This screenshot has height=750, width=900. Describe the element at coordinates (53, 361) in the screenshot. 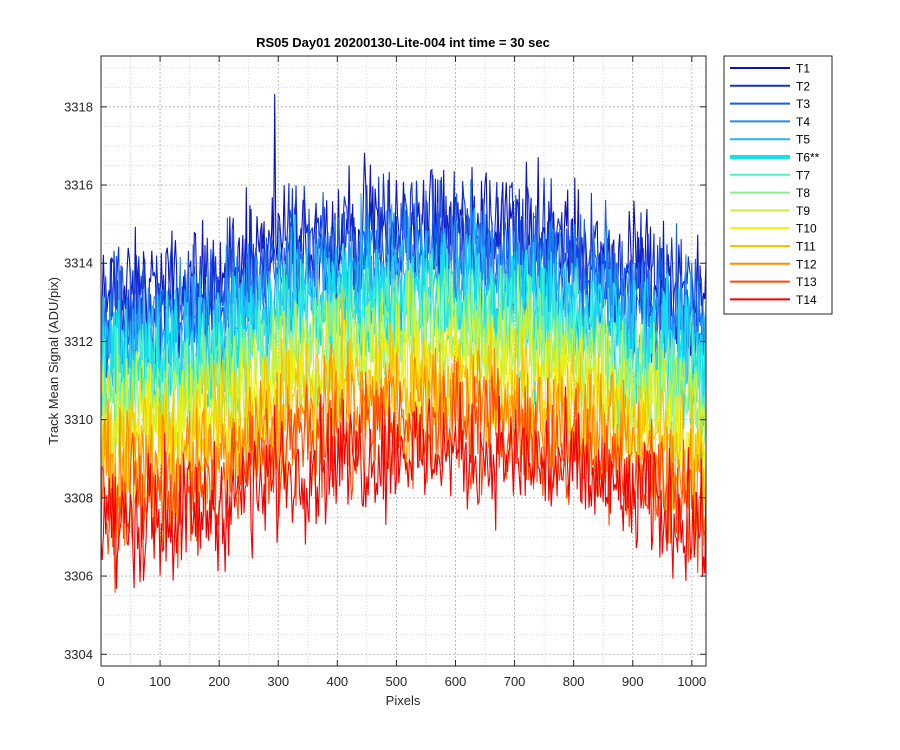

I see `y-axis-label: Track Mean Signal (ADU/pix)` at that location.